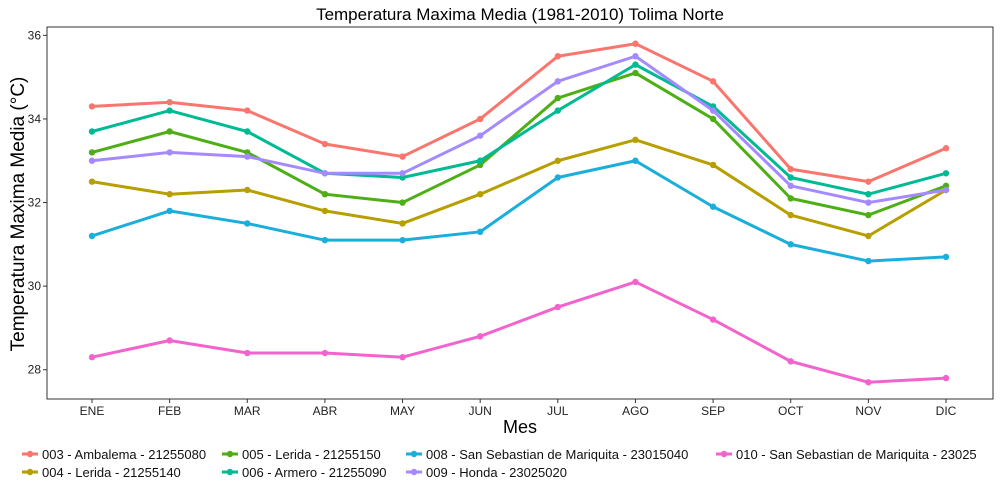 This screenshot has height=500, width=1000. What do you see at coordinates (314, 472) in the screenshot?
I see `legend-label: 006 - Armero - 21255090` at bounding box center [314, 472].